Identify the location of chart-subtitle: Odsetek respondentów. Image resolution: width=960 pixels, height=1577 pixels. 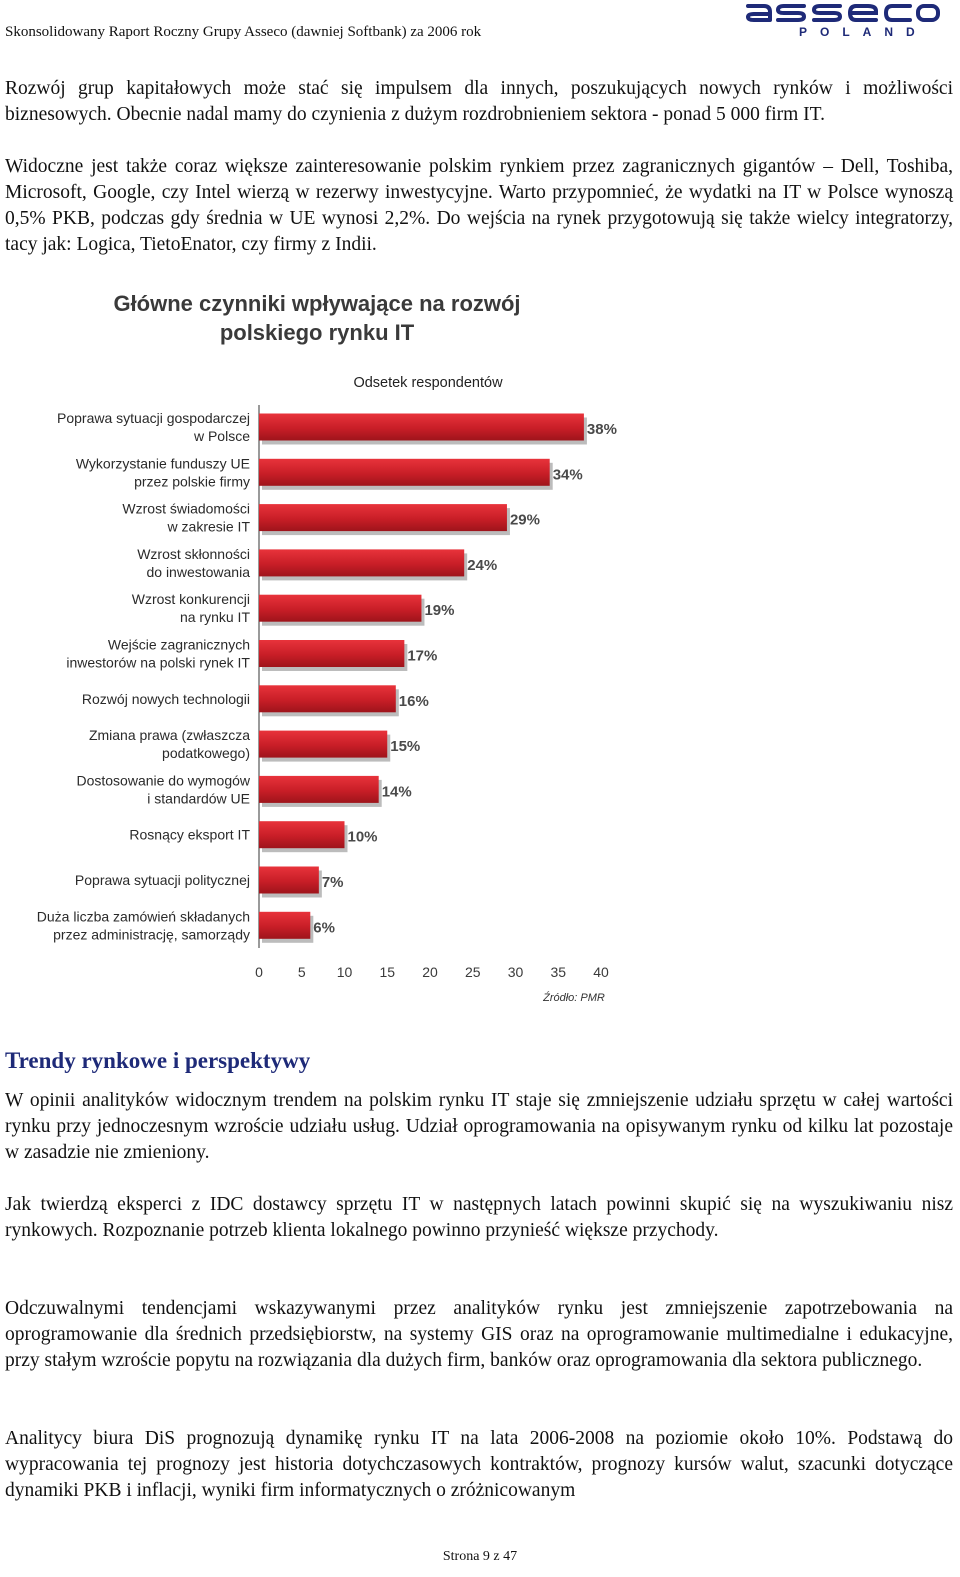
(428, 383).